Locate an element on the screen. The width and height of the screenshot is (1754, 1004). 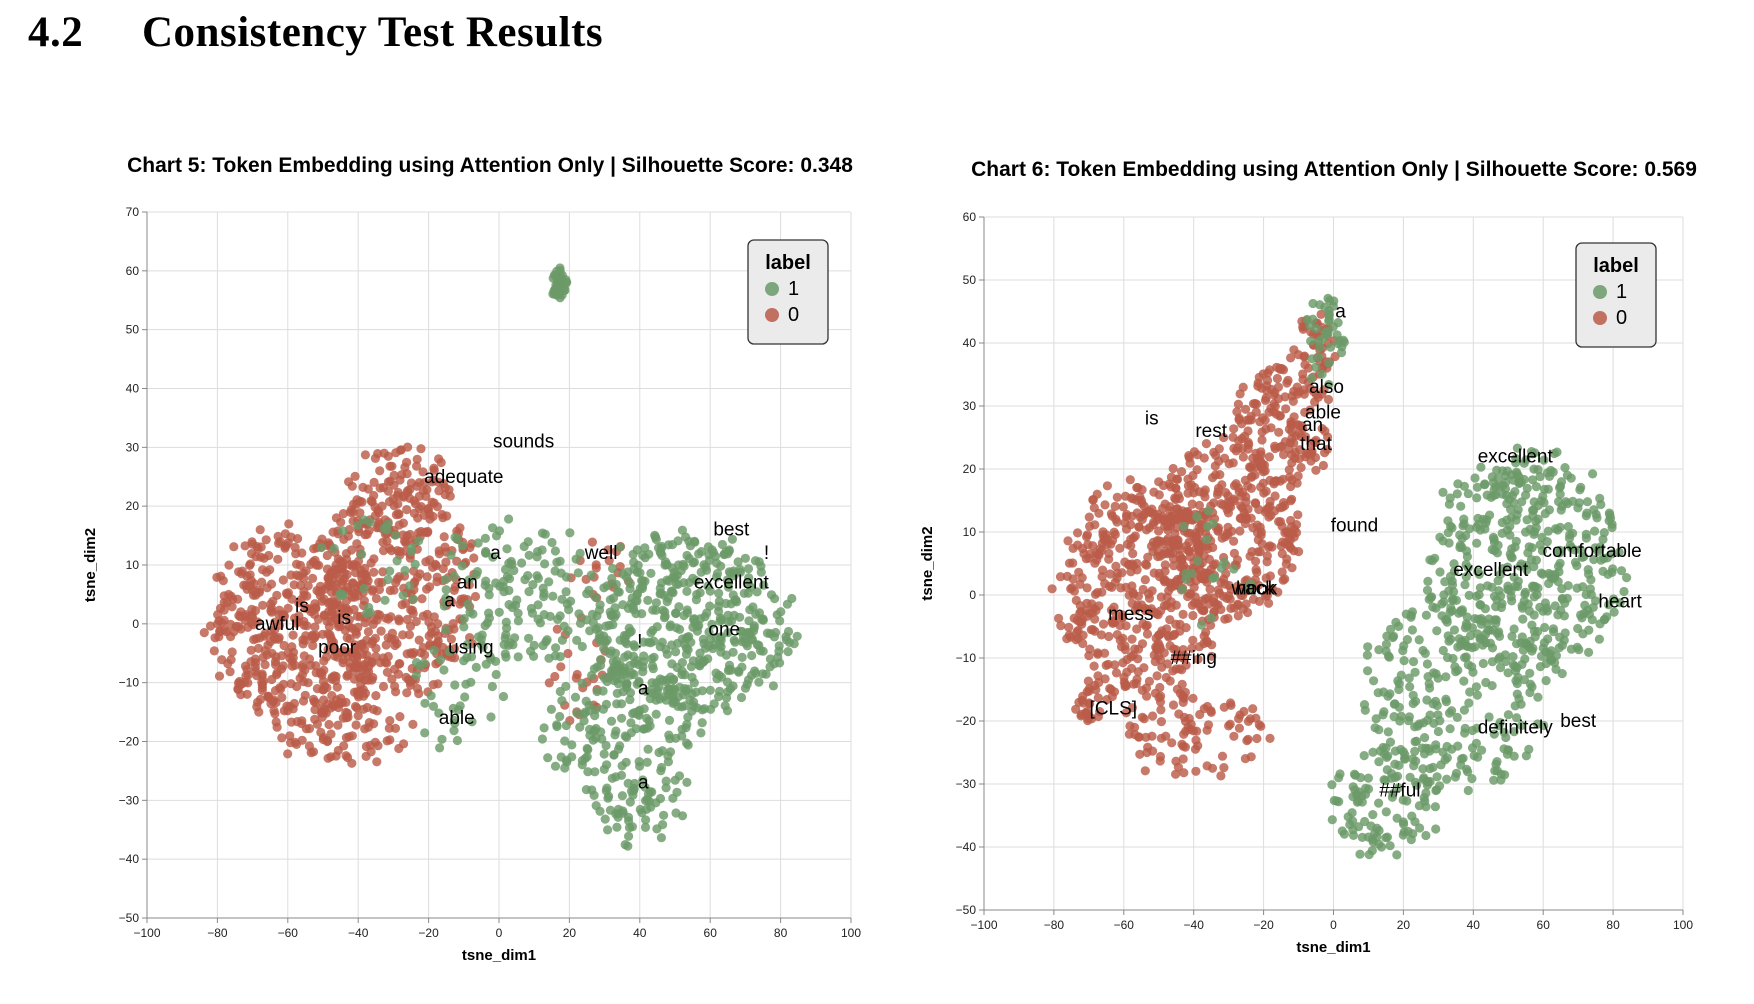
section-title: Consistency Test Results is located at coordinates (373, 32).